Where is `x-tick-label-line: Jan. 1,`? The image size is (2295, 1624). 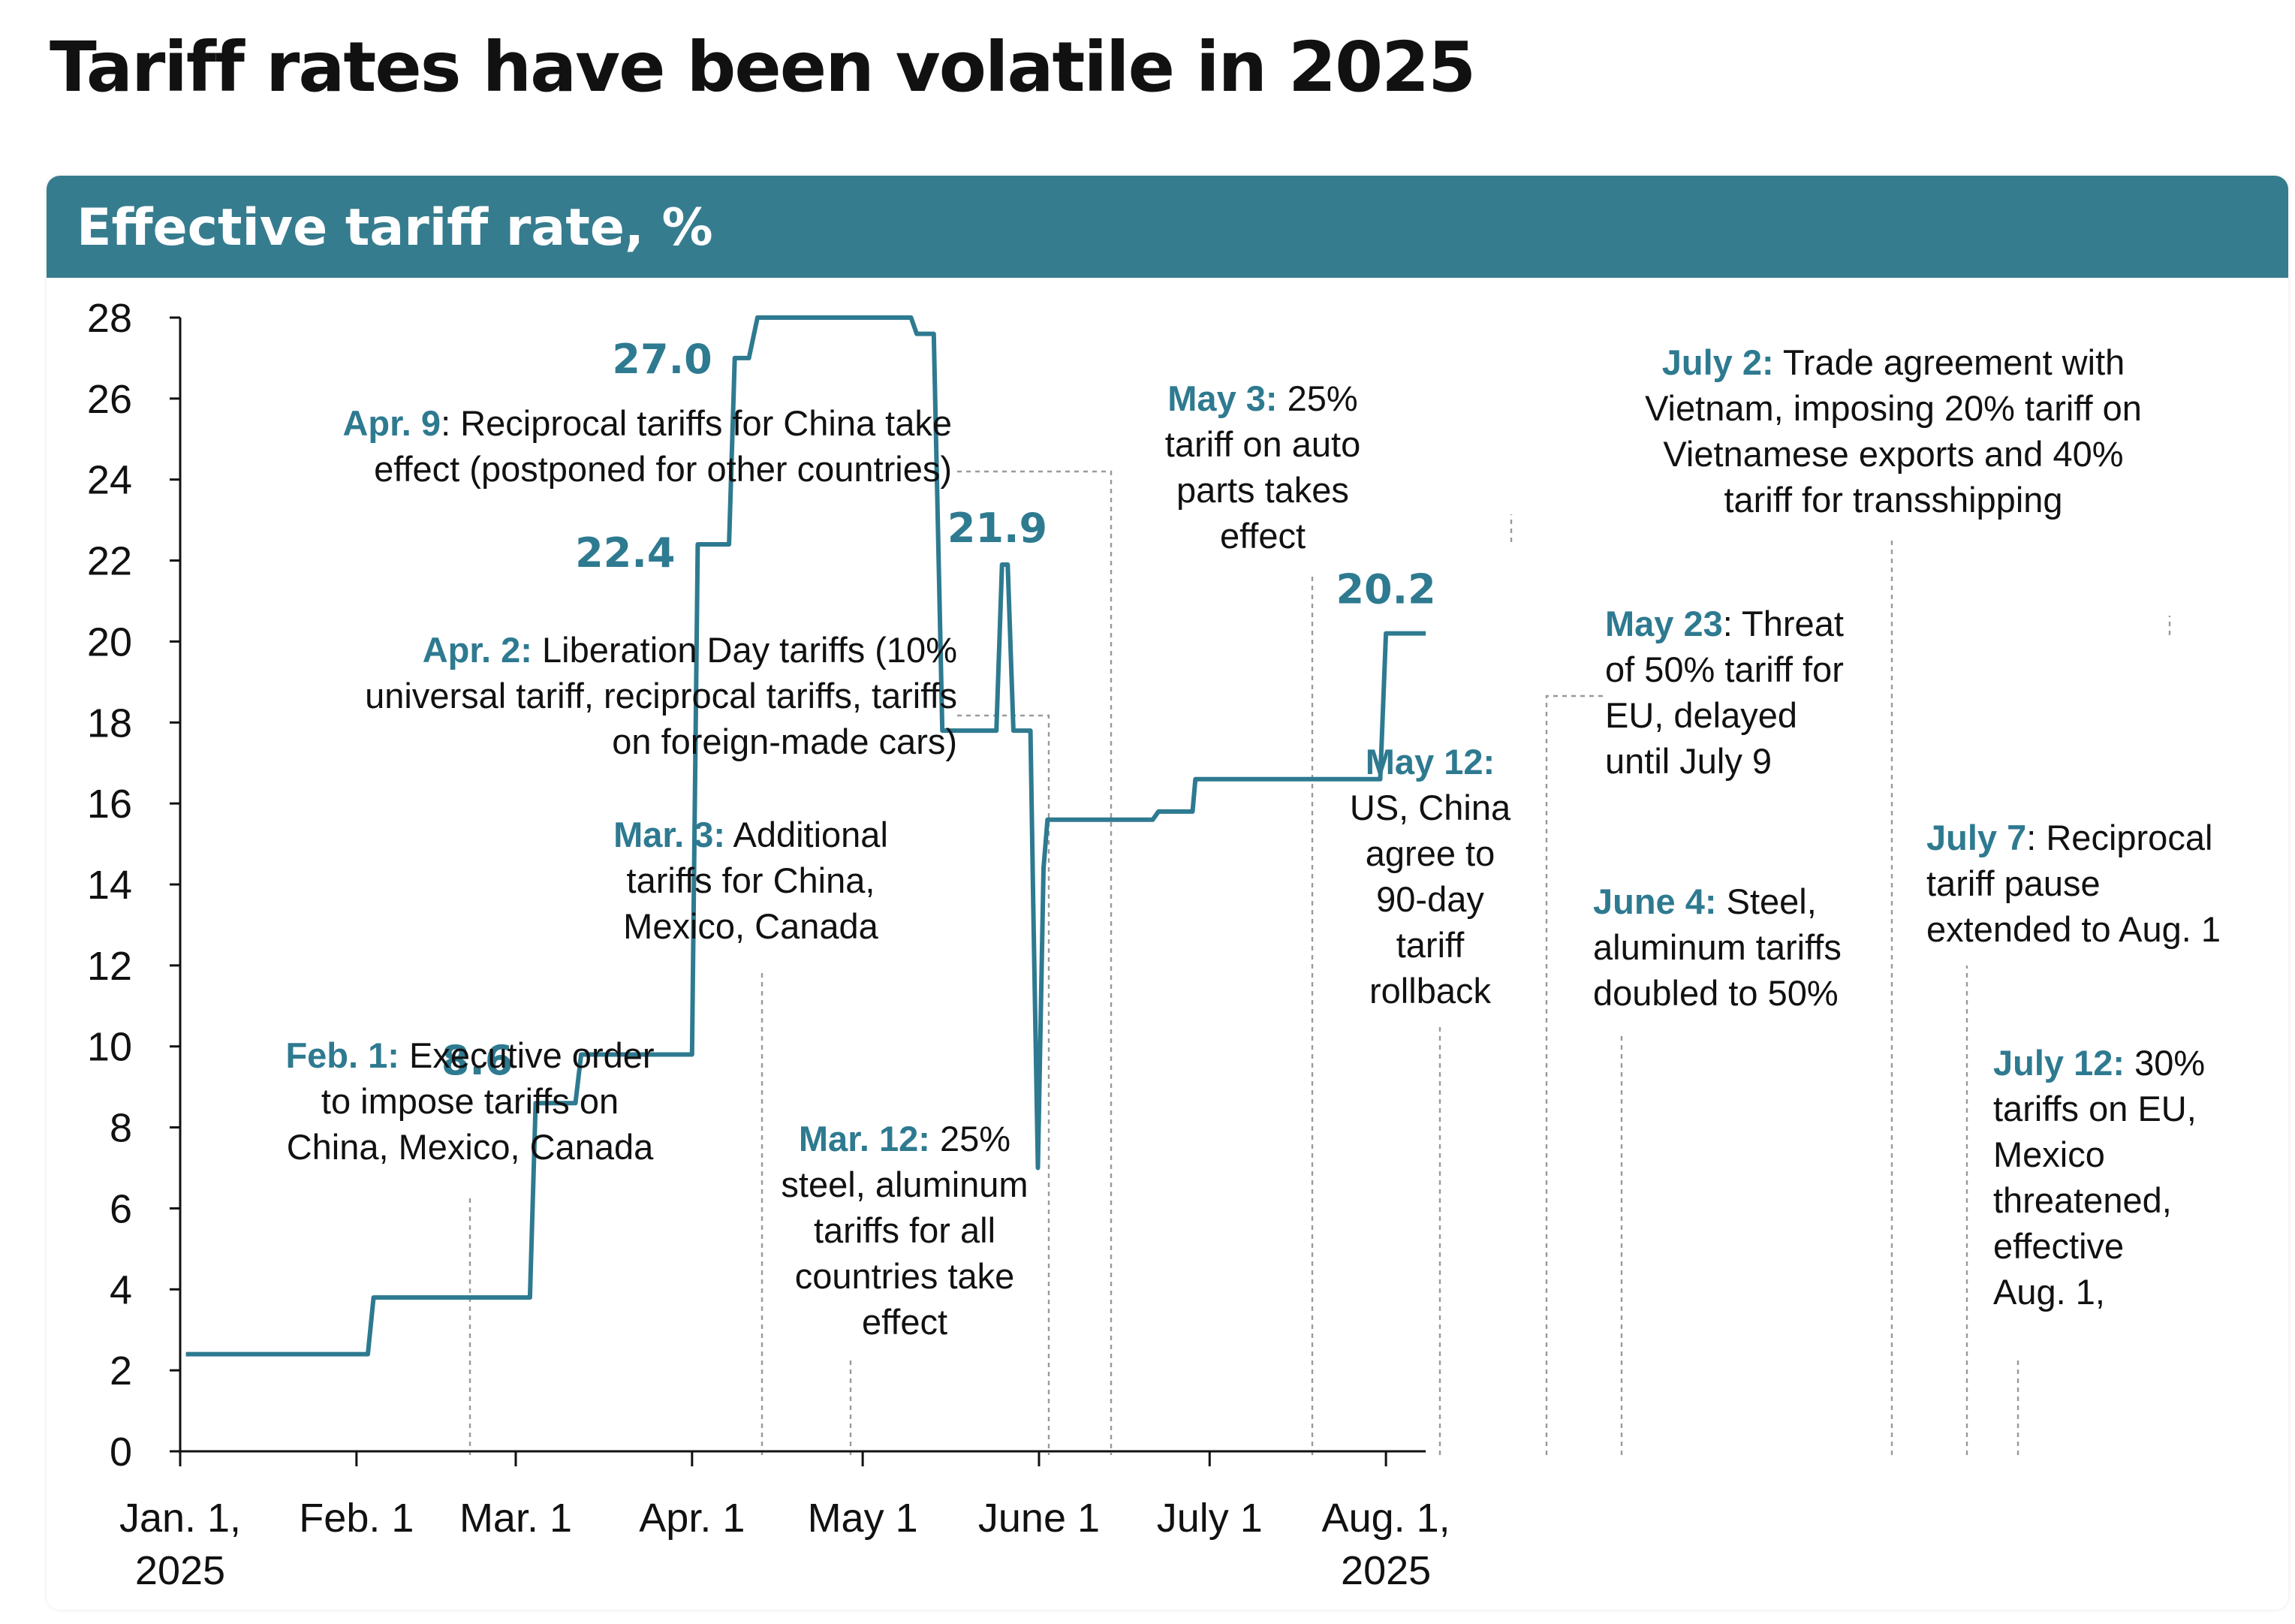
x-tick-label-line: Jan. 1, is located at coordinates (180, 1518).